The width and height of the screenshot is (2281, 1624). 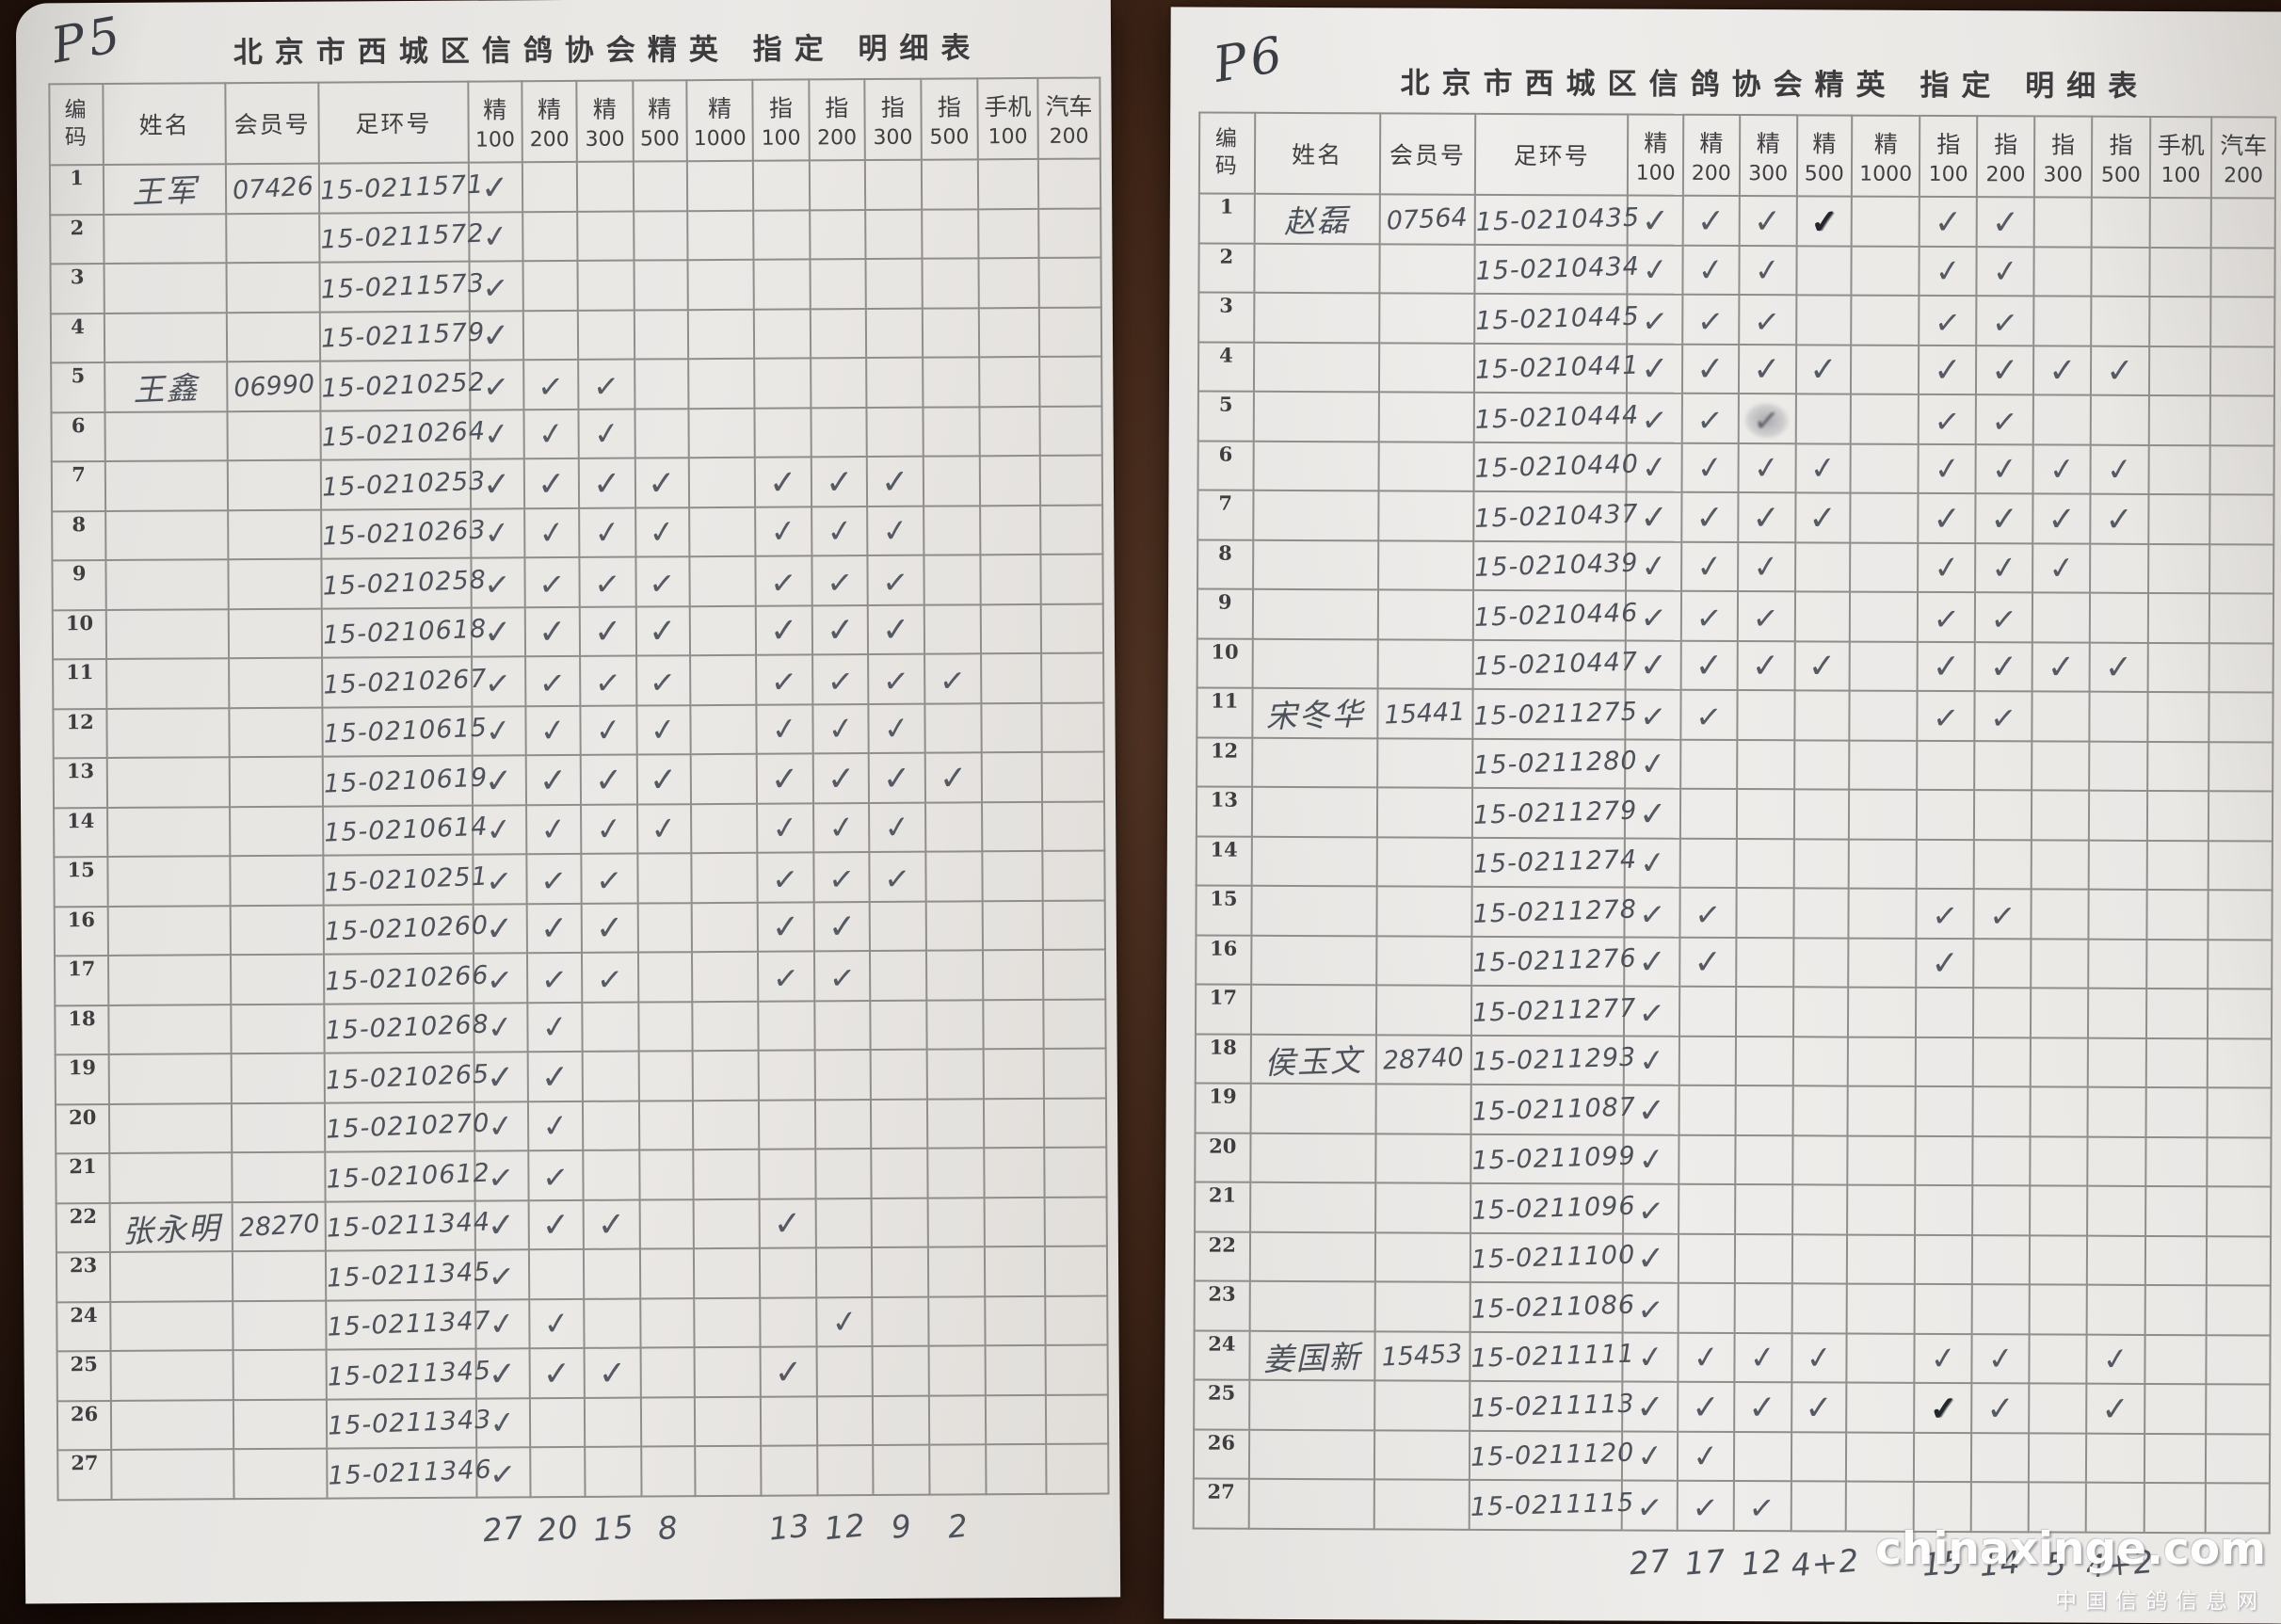 I want to click on ring-number-cell: 15-0211113, so click(x=1552, y=1406).